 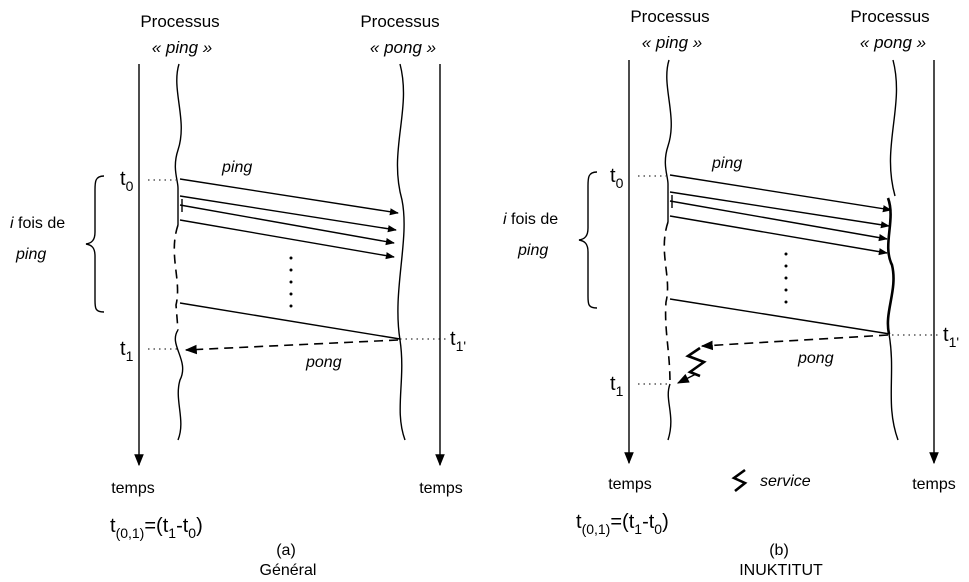 I want to click on service-arrow, so click(x=686, y=378).